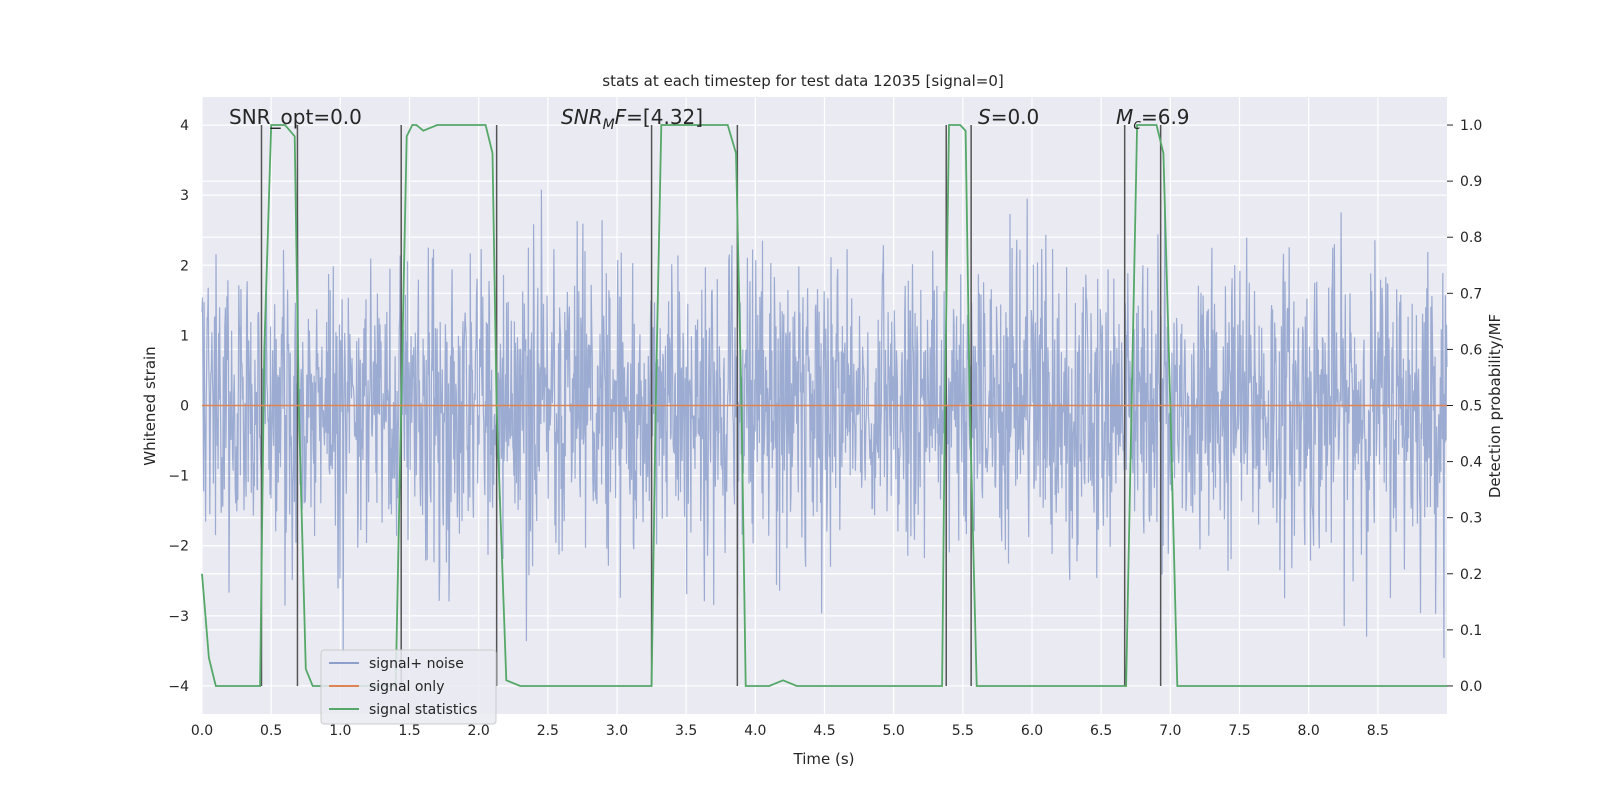  I want to click on annotation-mc: Mc=6.9, so click(1153, 119).